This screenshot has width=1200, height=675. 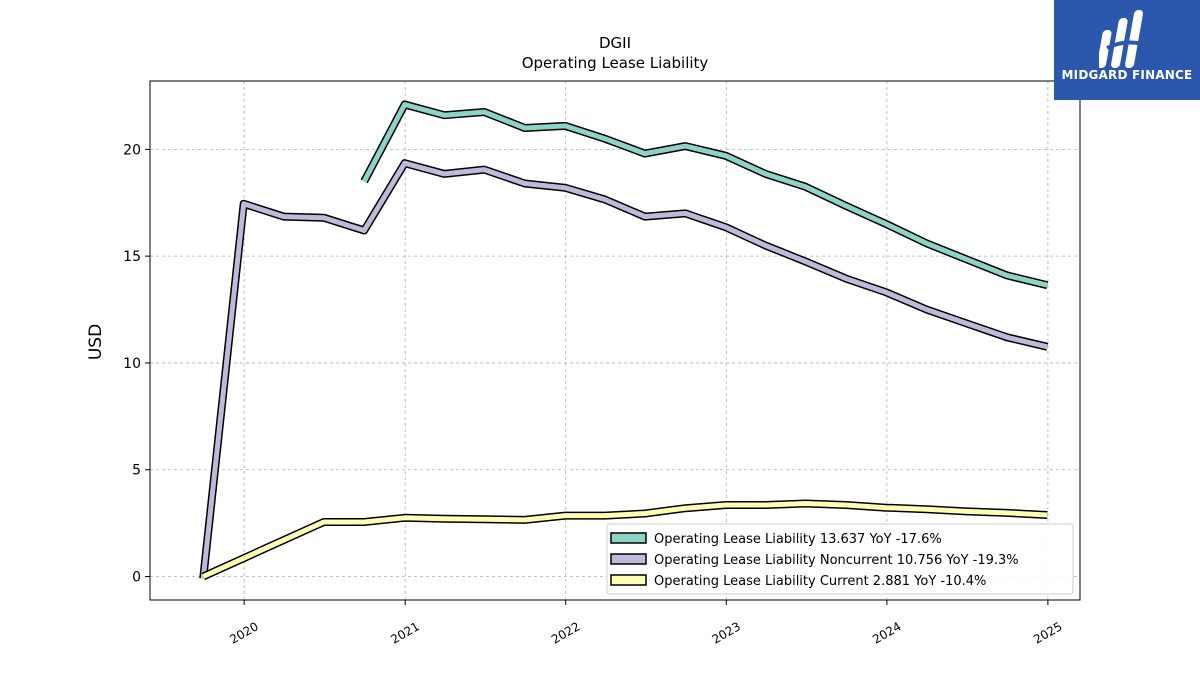 What do you see at coordinates (404, 632) in the screenshot?
I see `x-tick-label: 2021` at bounding box center [404, 632].